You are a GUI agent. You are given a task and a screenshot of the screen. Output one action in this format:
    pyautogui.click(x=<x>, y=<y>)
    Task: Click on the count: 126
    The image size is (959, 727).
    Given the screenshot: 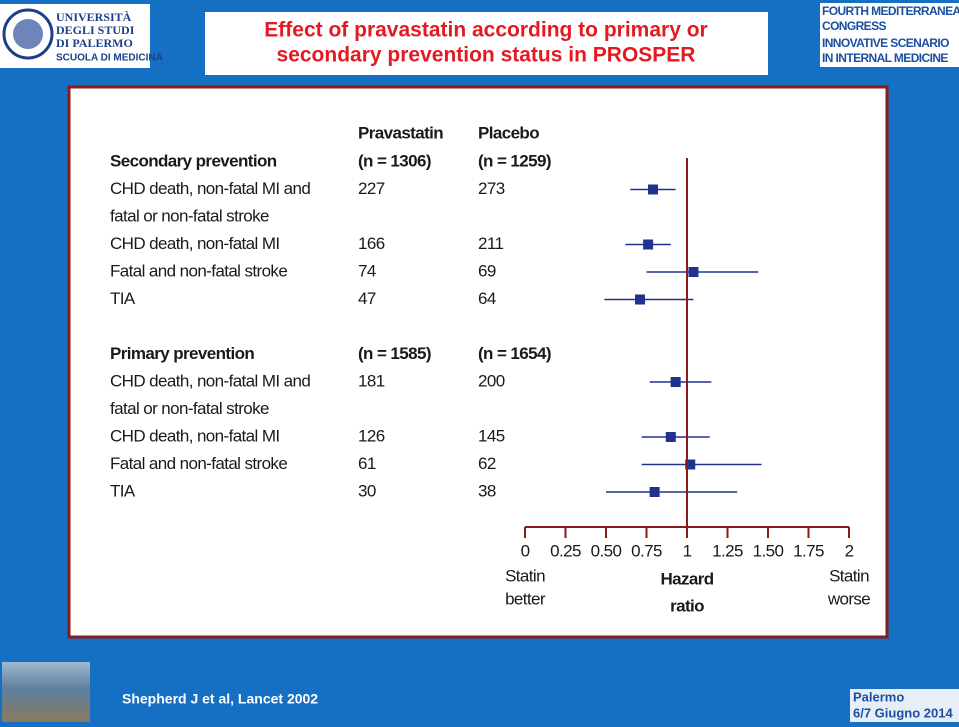 What is the action you would take?
    pyautogui.click(x=371, y=435)
    